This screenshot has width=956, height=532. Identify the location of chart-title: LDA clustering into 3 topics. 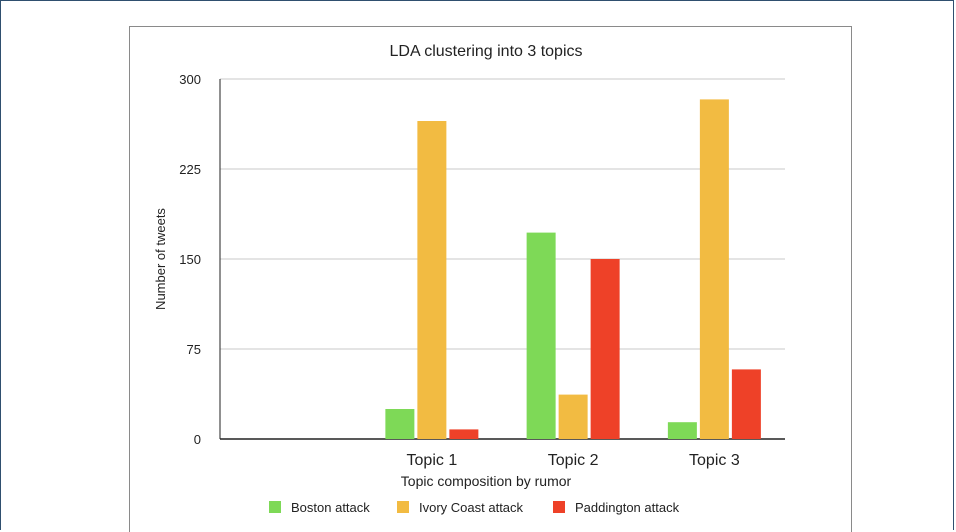
(486, 51).